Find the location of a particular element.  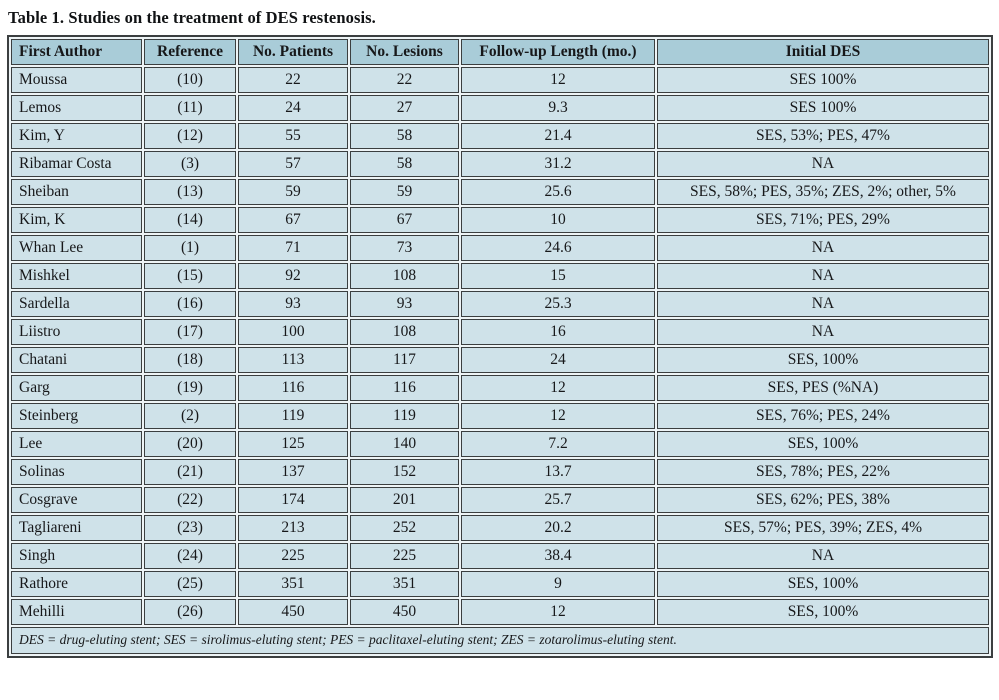

table-cell: 9.3 is located at coordinates (558, 108).